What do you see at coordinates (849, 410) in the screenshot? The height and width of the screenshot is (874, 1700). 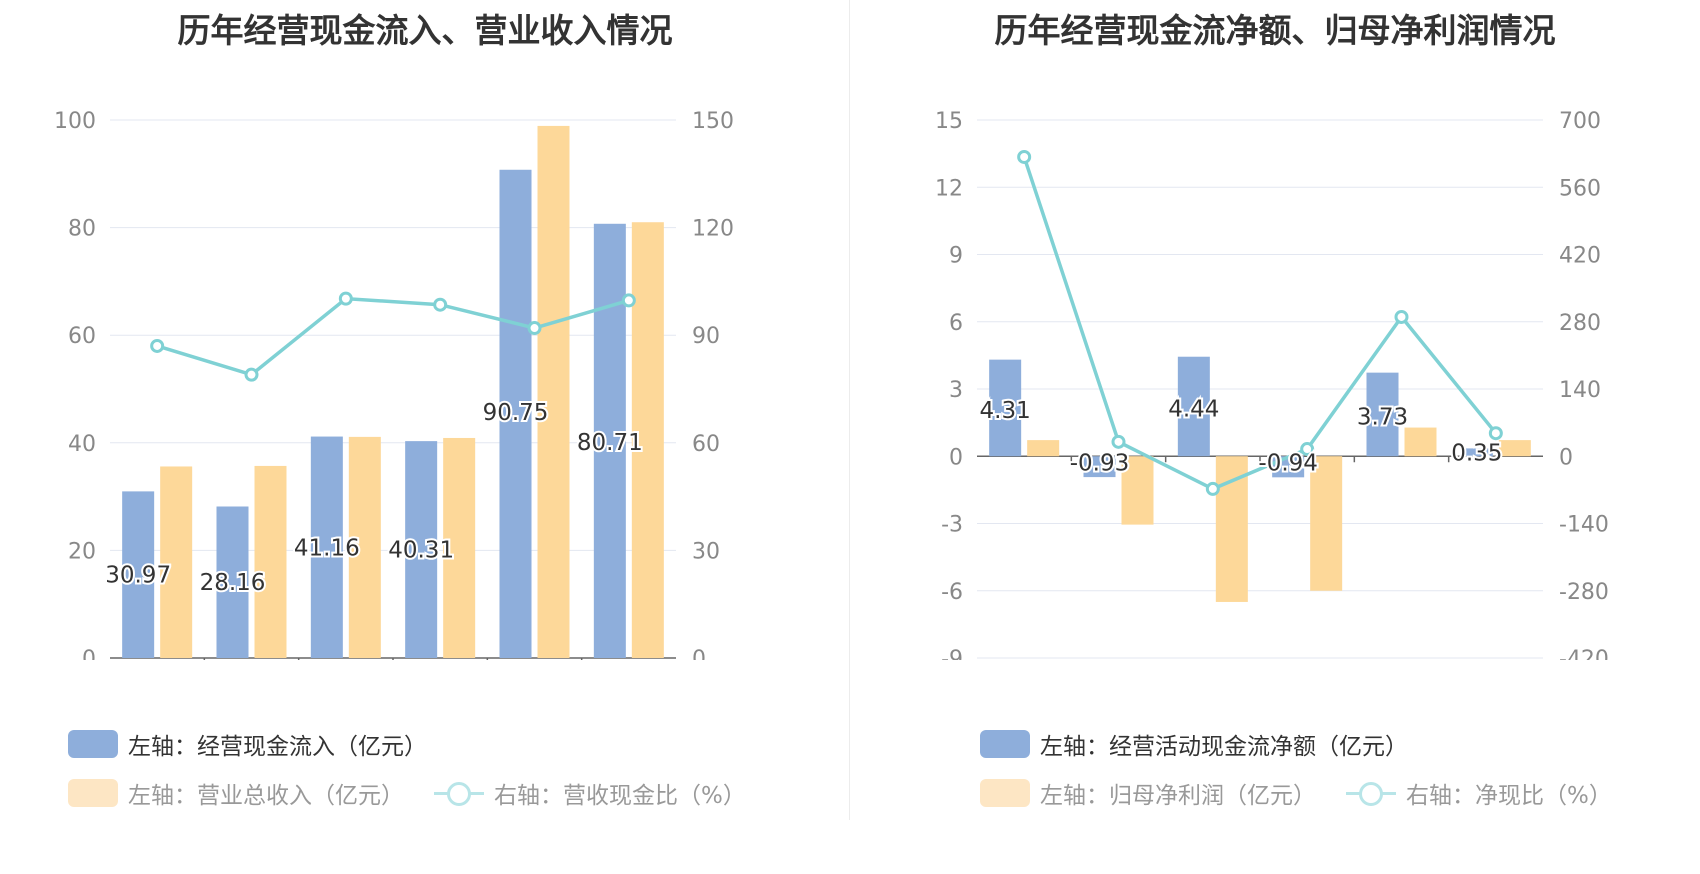 I see `panel-divider` at bounding box center [849, 410].